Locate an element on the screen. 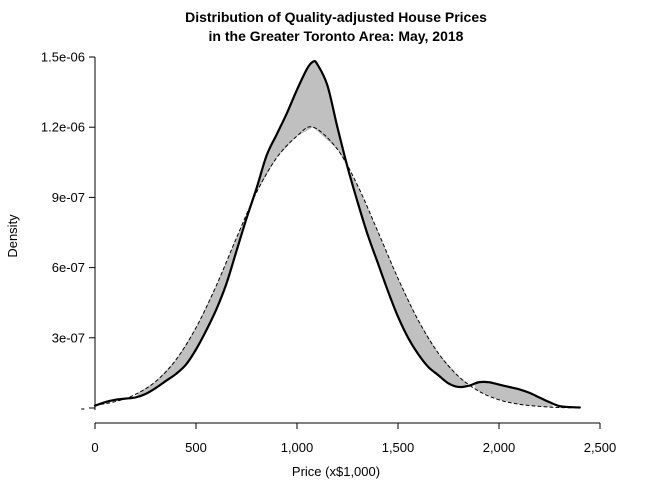  x-tick-label: 1,500 is located at coordinates (398, 447).